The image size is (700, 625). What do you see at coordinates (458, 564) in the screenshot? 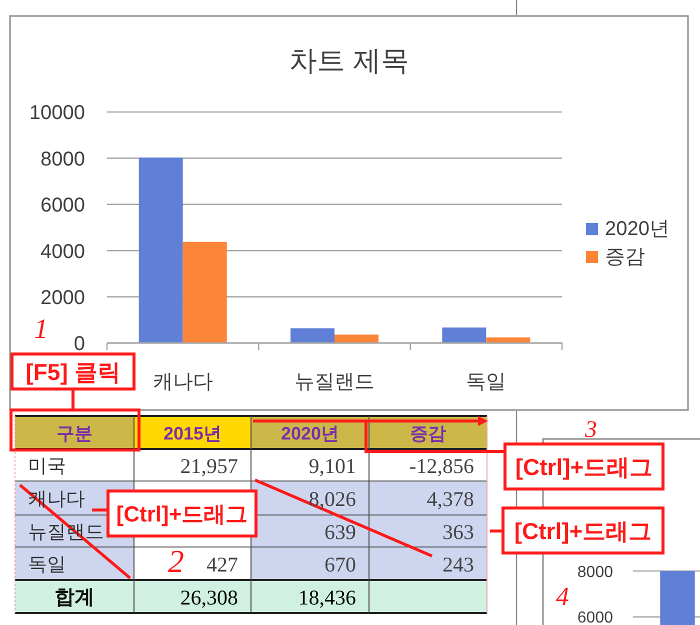
I see `text: 243` at bounding box center [458, 564].